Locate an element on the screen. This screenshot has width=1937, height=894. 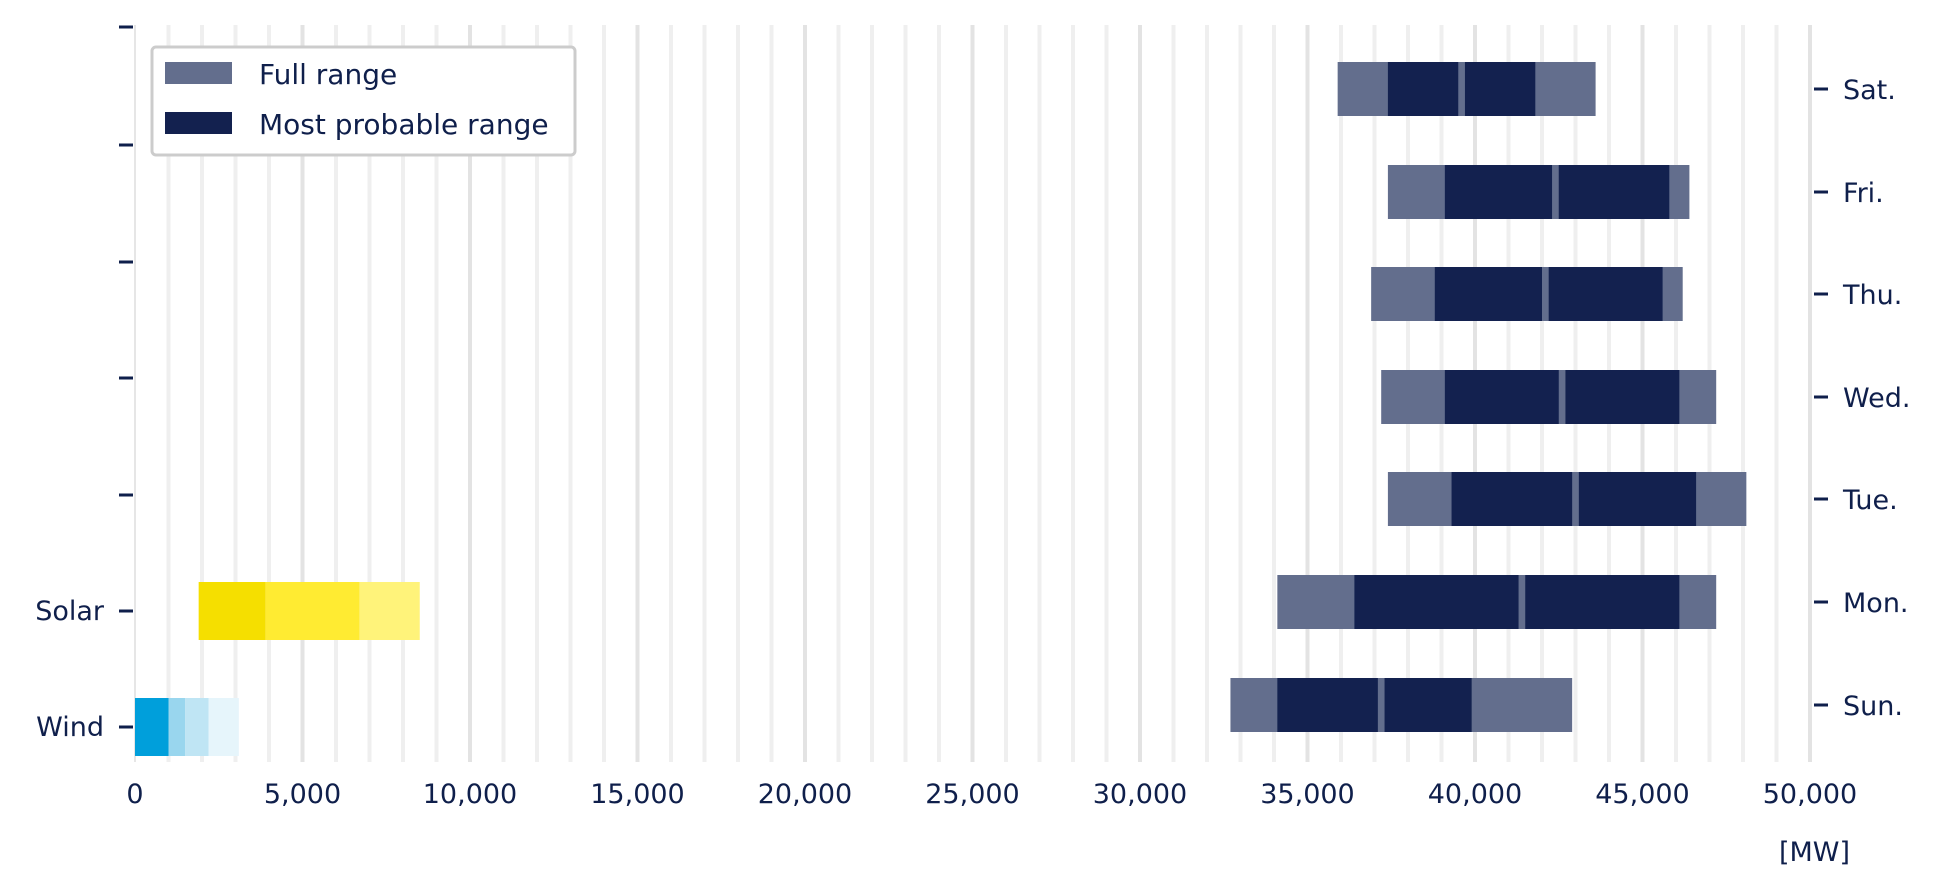
legend-label-most-probable-range: Most probable range is located at coordinates (404, 124).